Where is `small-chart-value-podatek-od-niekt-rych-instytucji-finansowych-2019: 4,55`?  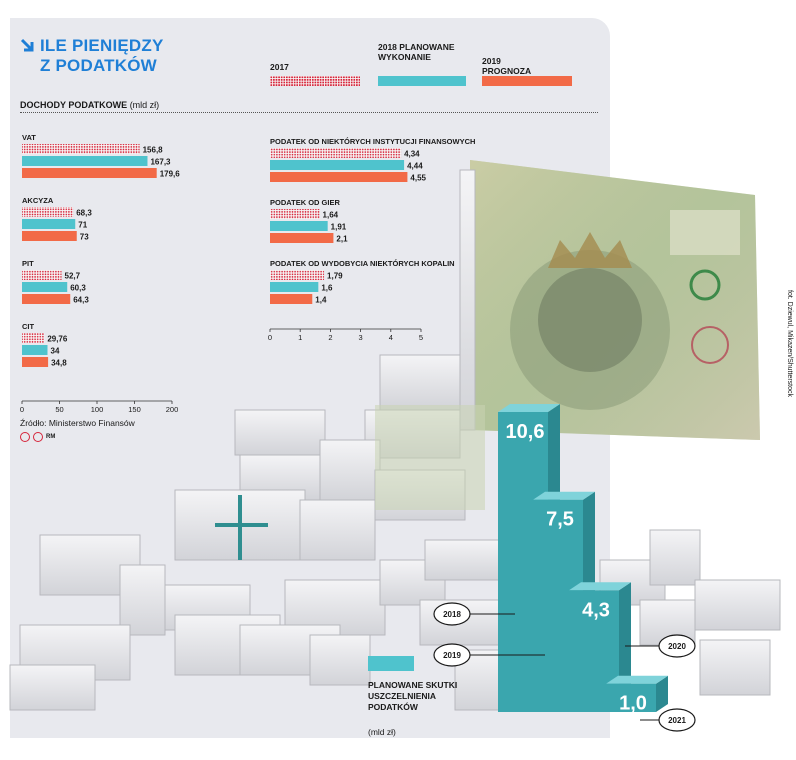
small-chart-value-podatek-od-niekt-rych-instytucji-finansowych-2019: 4,55 is located at coordinates (418, 178).